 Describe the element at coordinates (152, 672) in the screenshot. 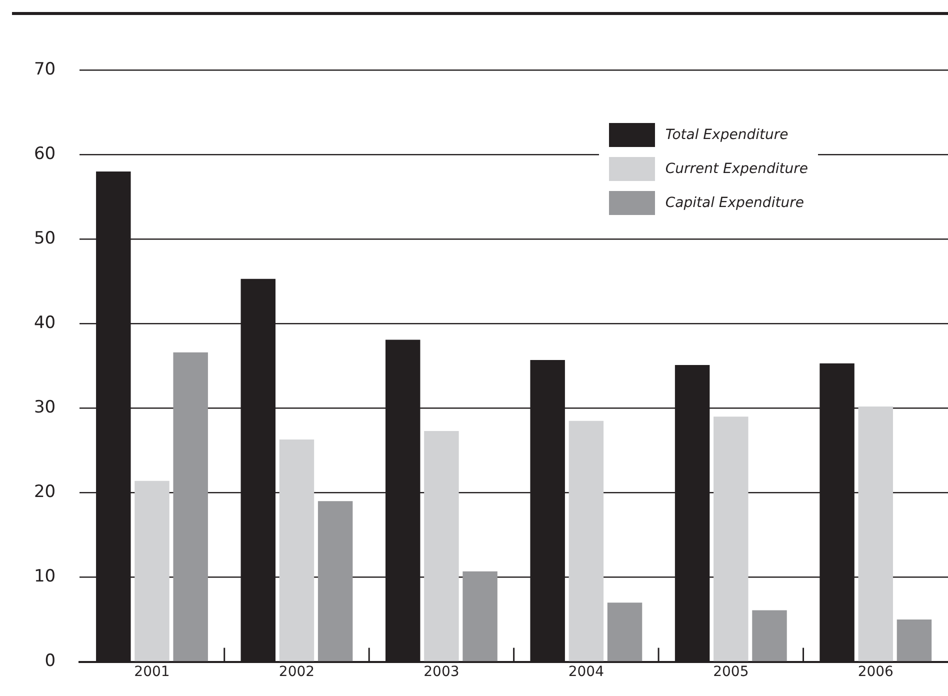

I see `x-tick-label: 2001` at that location.